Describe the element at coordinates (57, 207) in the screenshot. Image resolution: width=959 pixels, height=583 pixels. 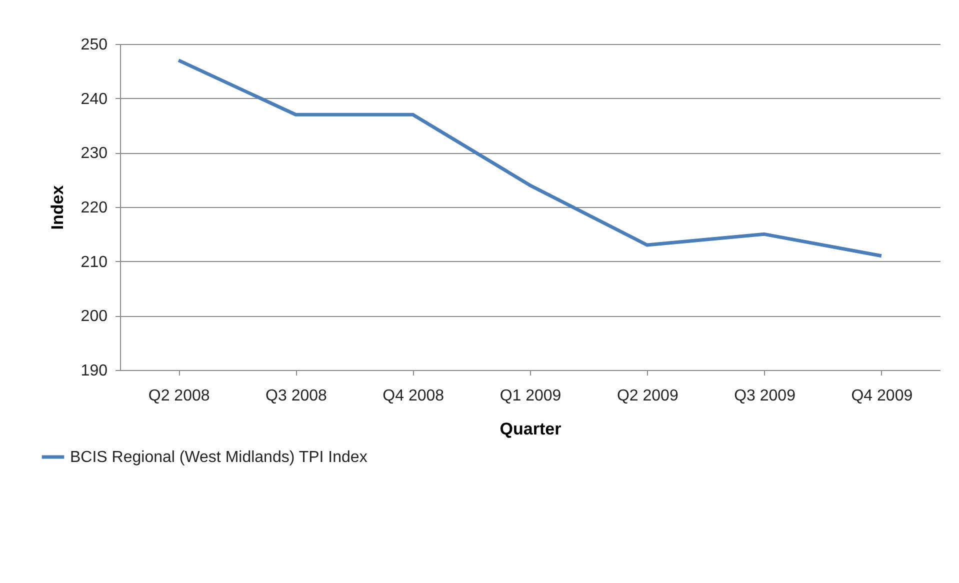
I see `y-axis-title: Index` at that location.